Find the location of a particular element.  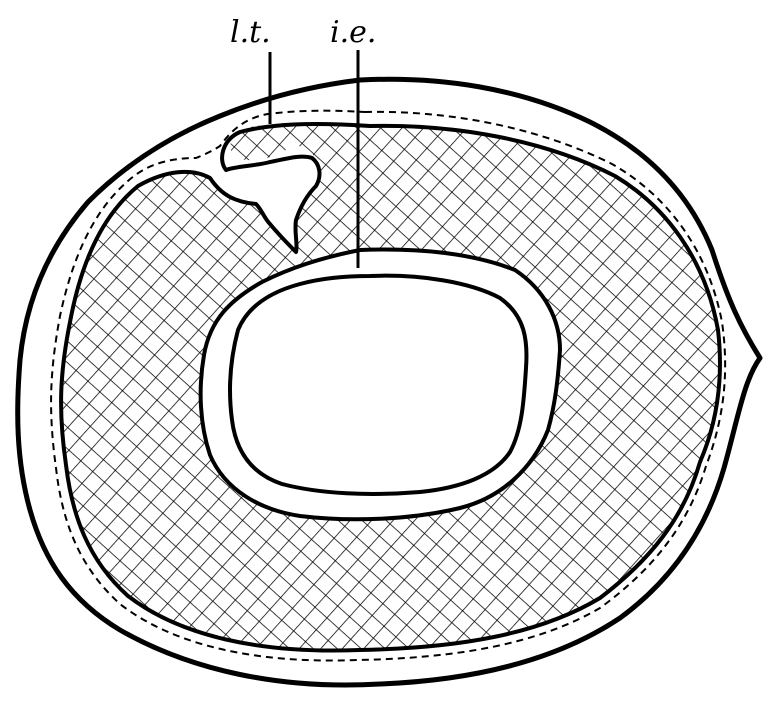

label-ie: i.e. is located at coordinates (353, 32).